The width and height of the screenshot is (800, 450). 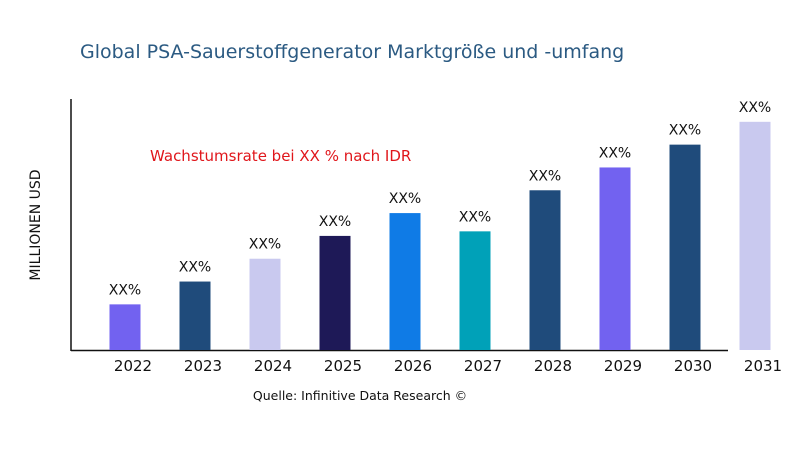 I want to click on x-tick-2027: 2027, so click(x=483, y=366).